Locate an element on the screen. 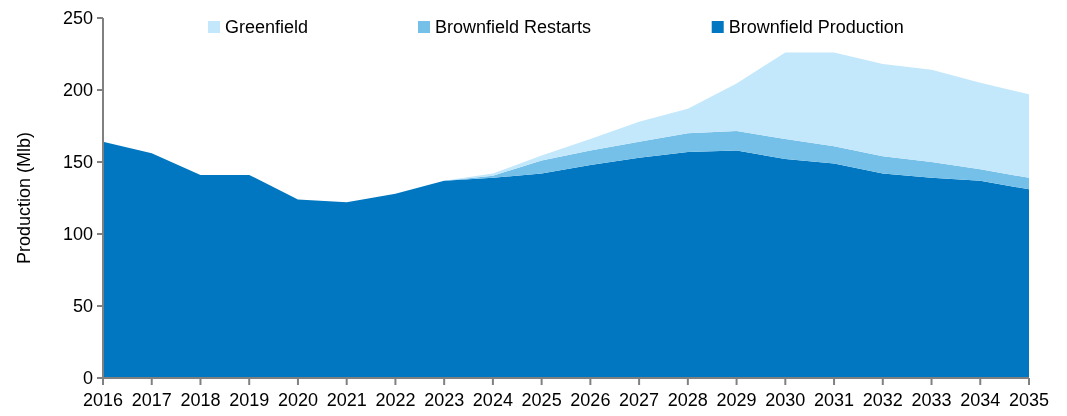 This screenshot has width=1067, height=416. legend-label: Brownfield Restarts is located at coordinates (513, 27).